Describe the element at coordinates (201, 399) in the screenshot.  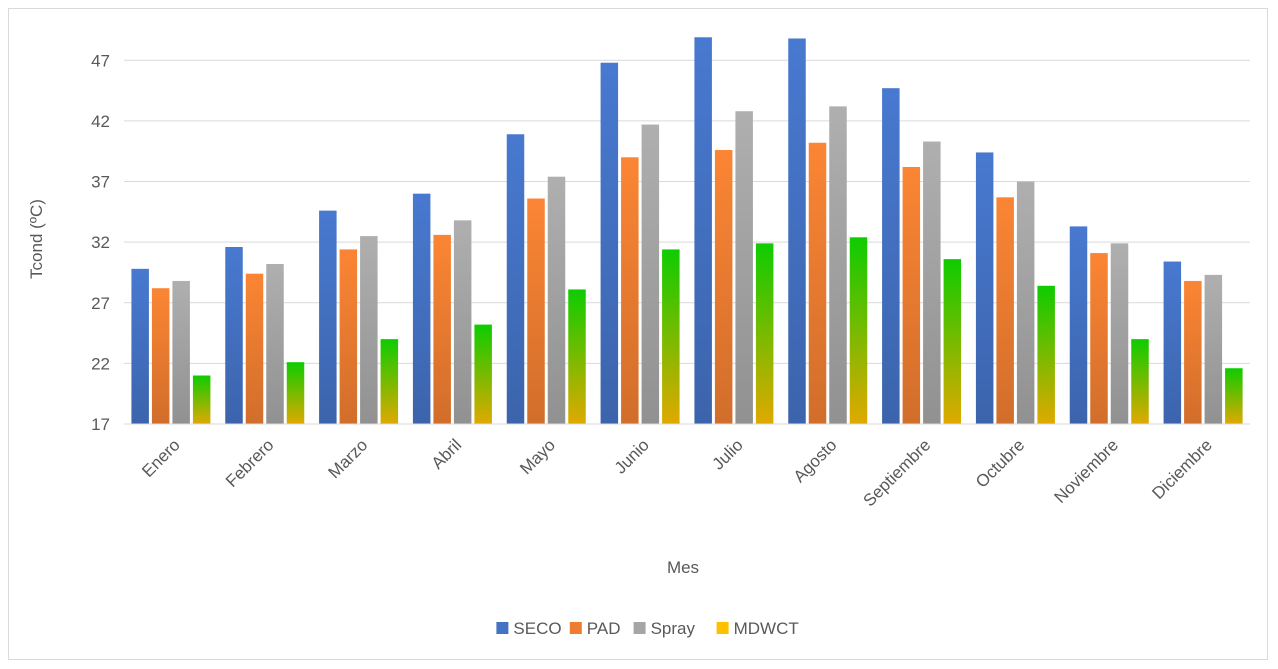
I see `bar-mdwct-enero` at that location.